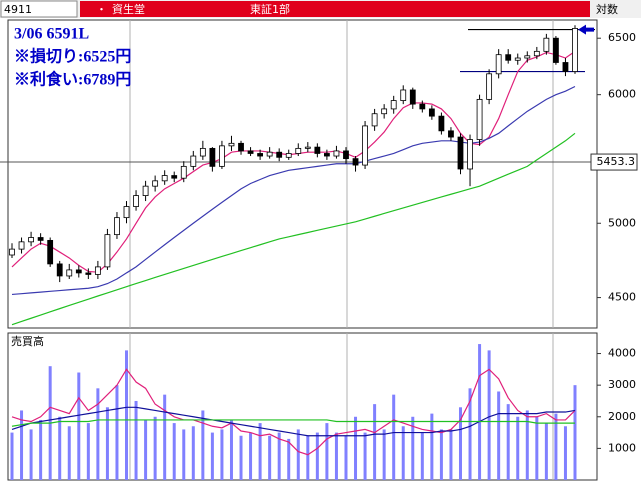  Describe the element at coordinates (72, 56) in the screenshot. I see `annotation: ※損切り:6525円` at that location.